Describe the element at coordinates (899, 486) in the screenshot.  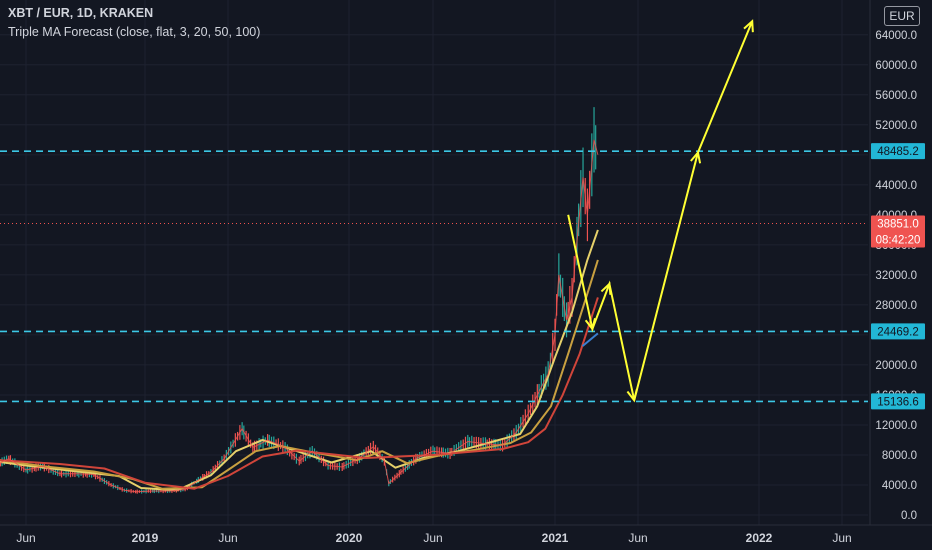
I see `y-tick-label: 4000.0` at that location.